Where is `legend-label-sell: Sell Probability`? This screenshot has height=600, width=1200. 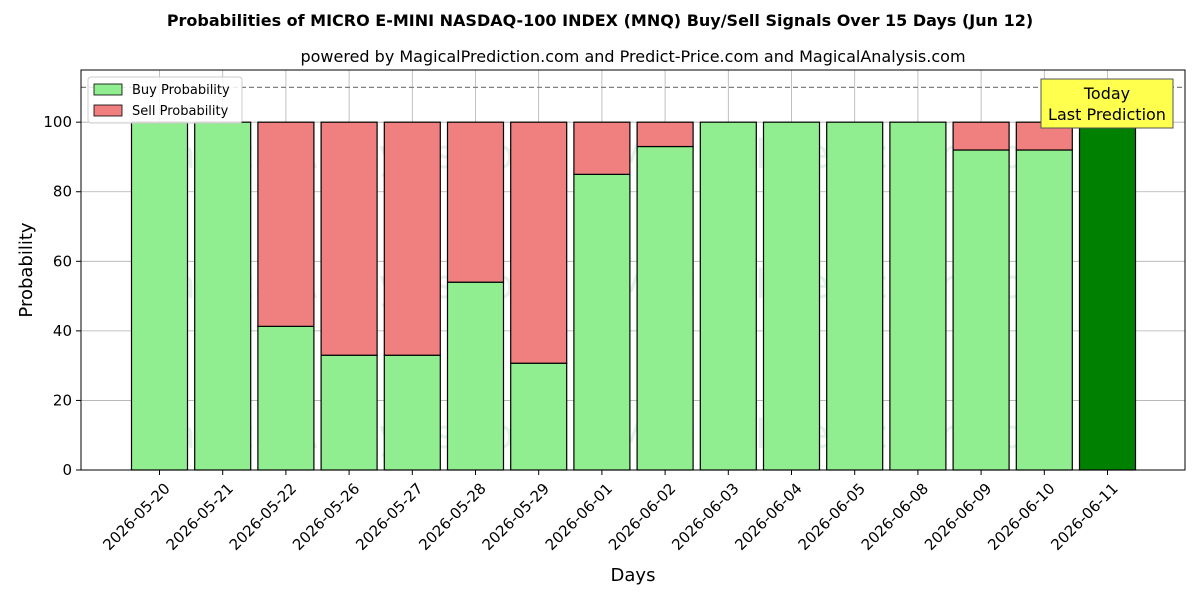
legend-label-sell: Sell Probability is located at coordinates (180, 111).